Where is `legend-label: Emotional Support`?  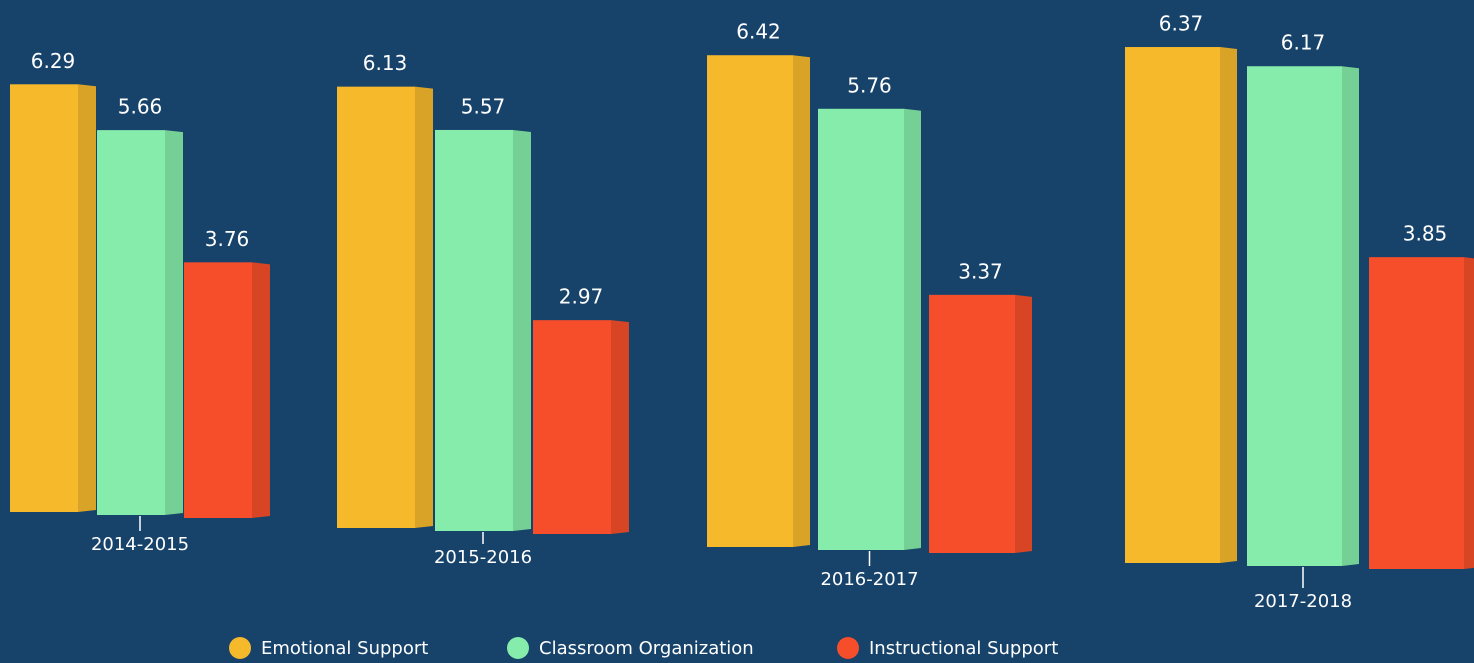 legend-label: Emotional Support is located at coordinates (344, 648).